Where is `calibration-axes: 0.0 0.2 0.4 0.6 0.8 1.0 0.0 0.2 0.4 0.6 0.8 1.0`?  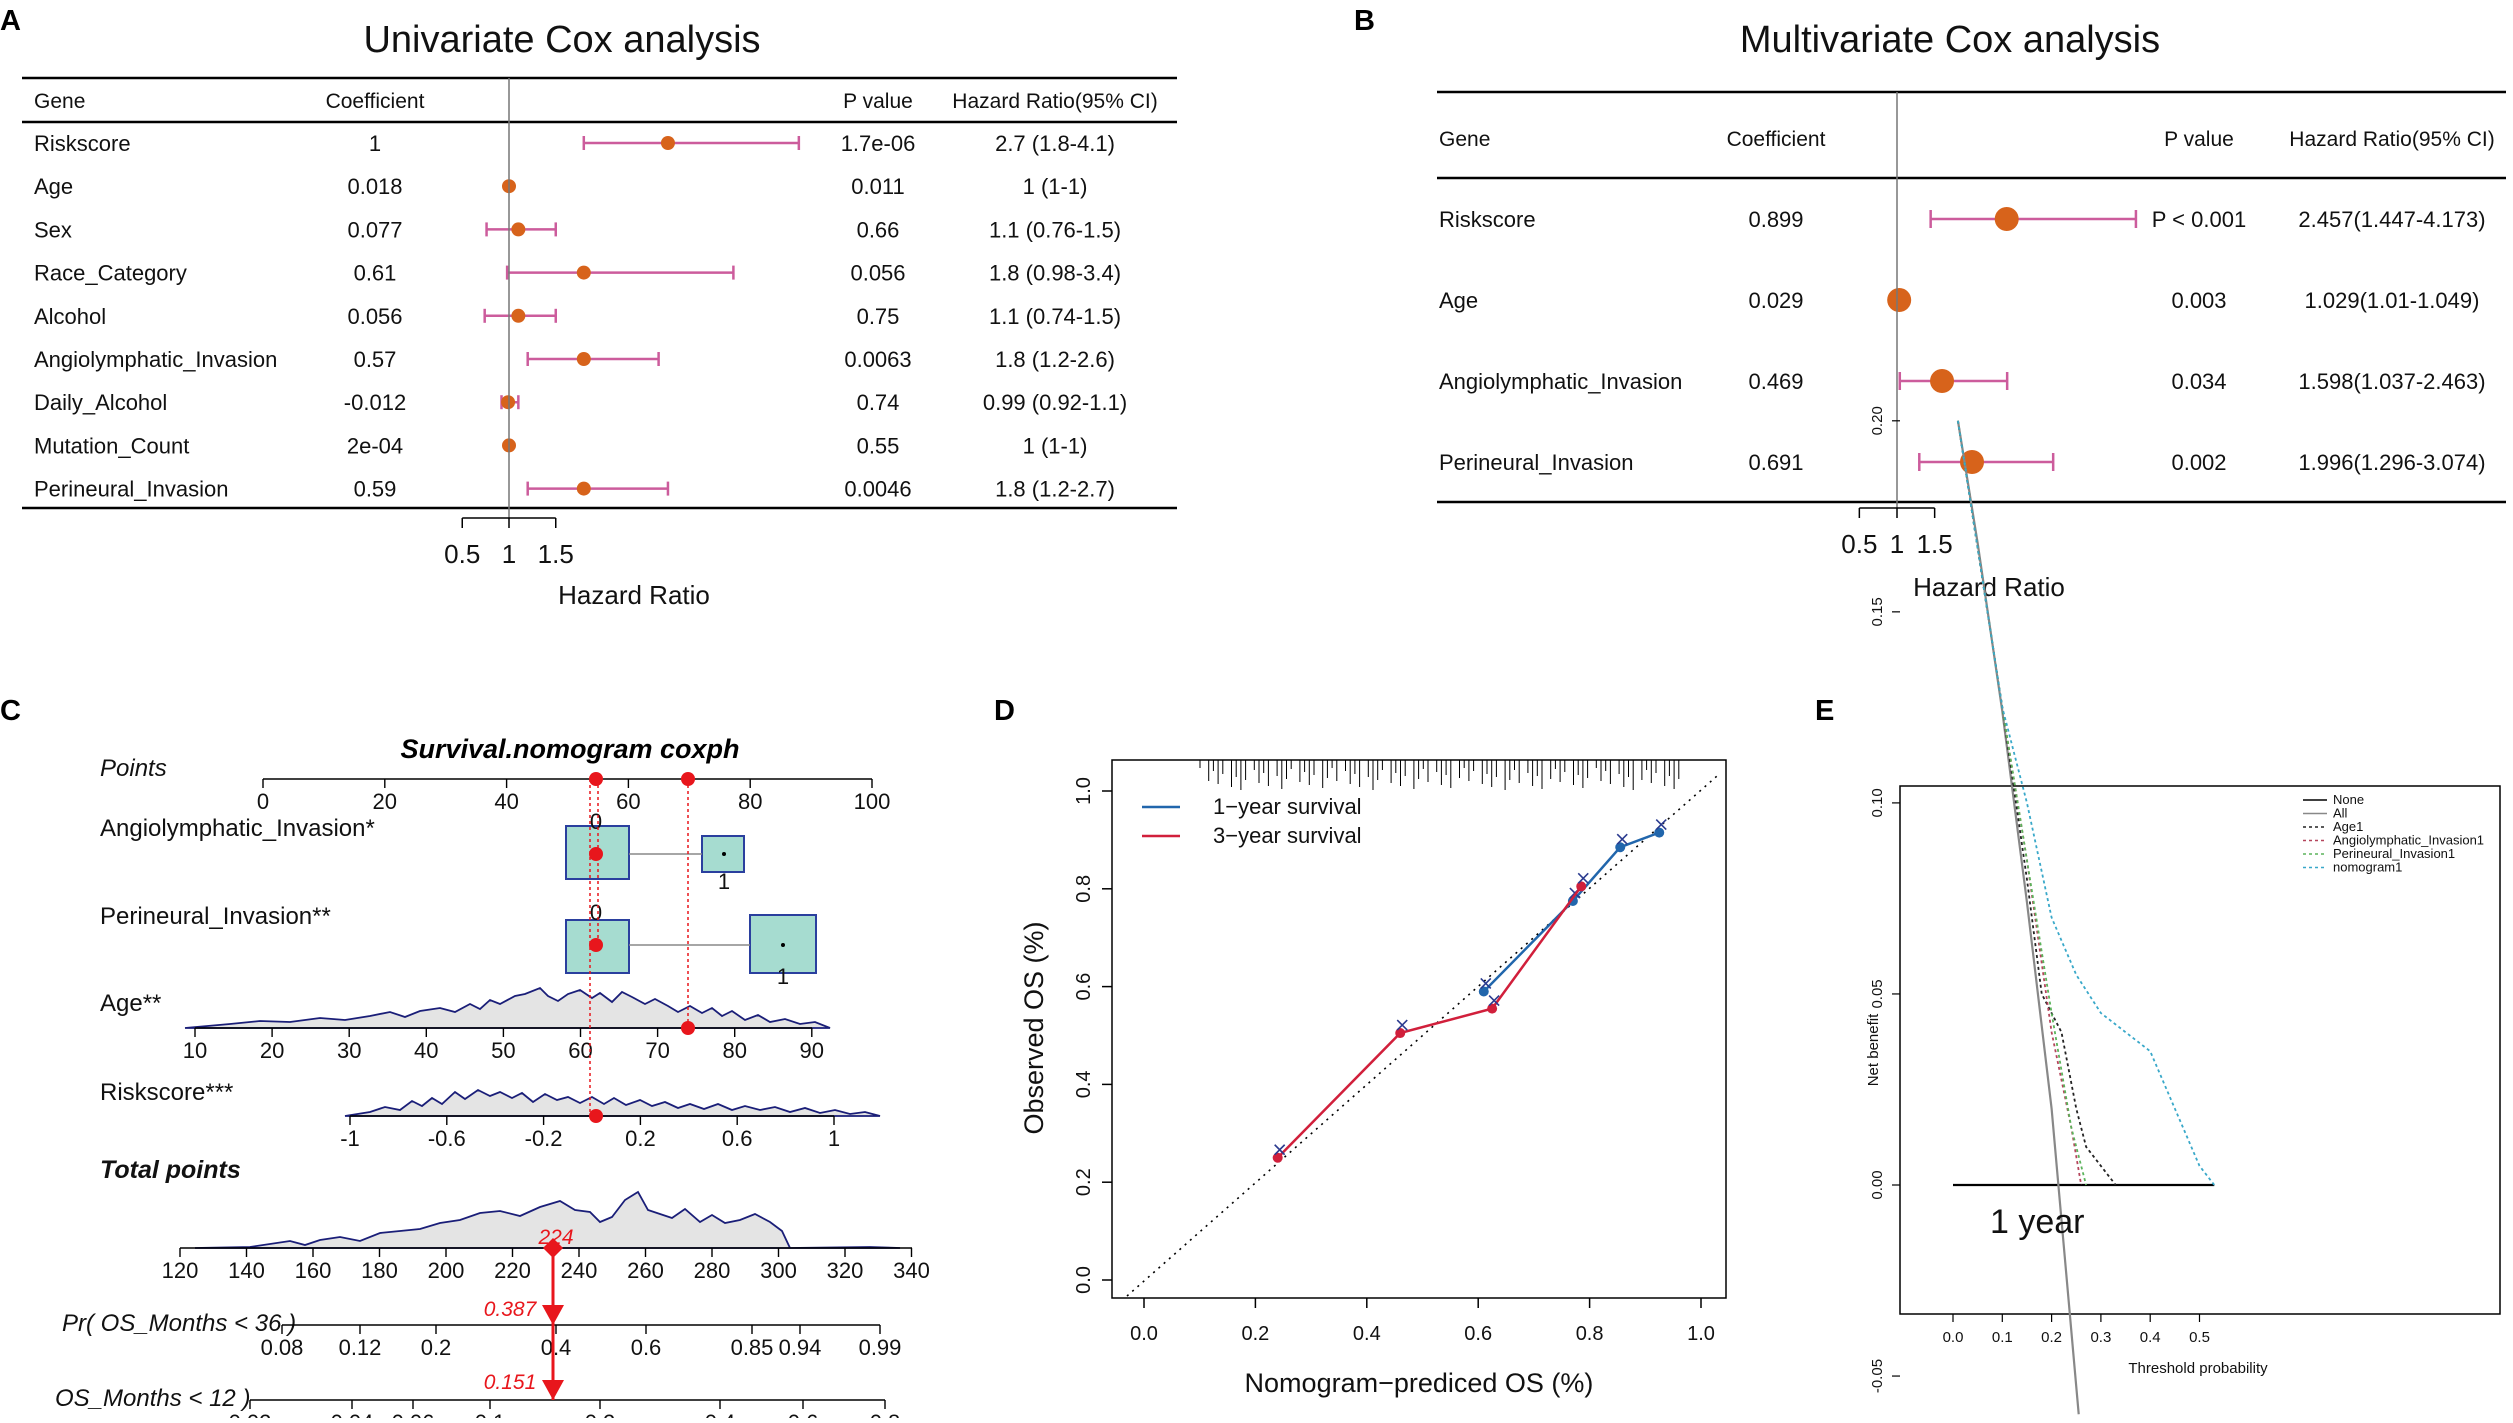 calibration-axes: 0.0 0.2 0.4 0.6 0.8 1.0 0.0 0.2 0.4 0.6 0.8 1.0 is located at coordinates (1394, 1061).